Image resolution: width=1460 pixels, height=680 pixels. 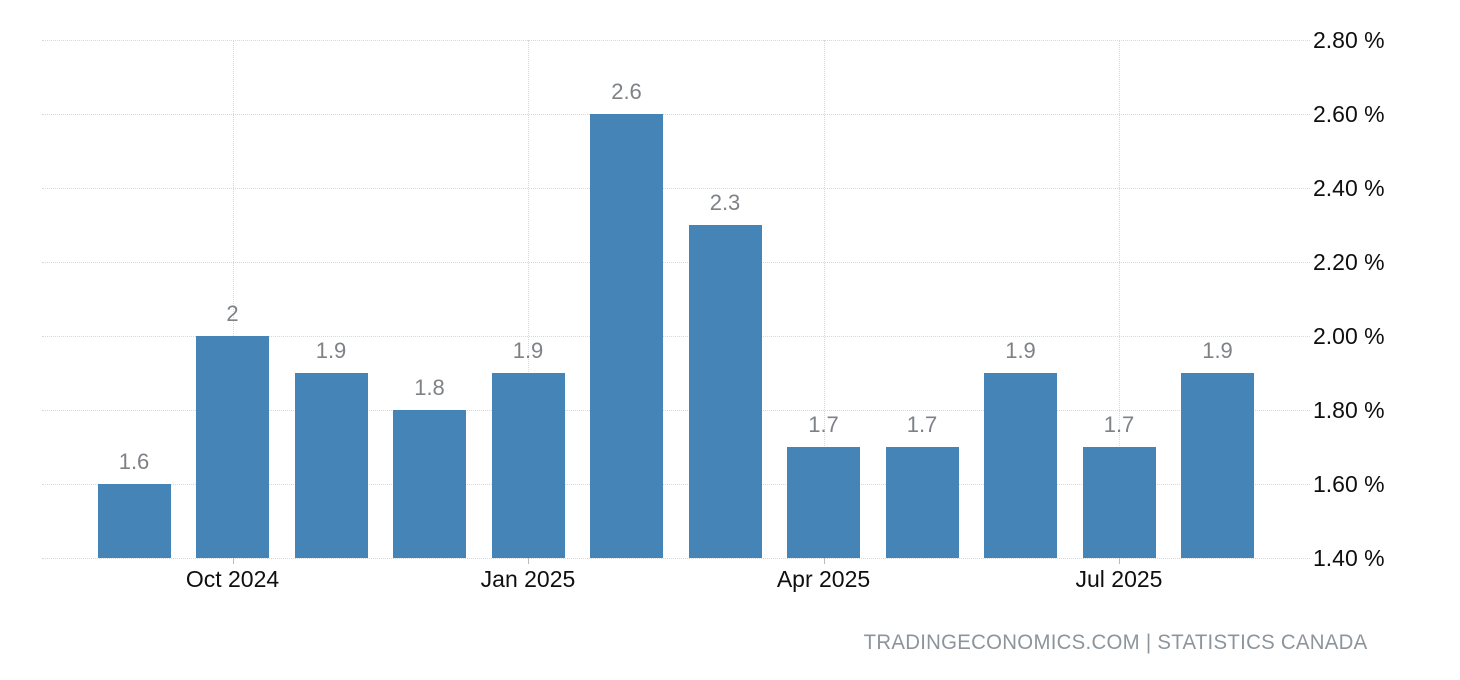 I want to click on x-axis-tick-label: Jan 2025, so click(x=528, y=579).